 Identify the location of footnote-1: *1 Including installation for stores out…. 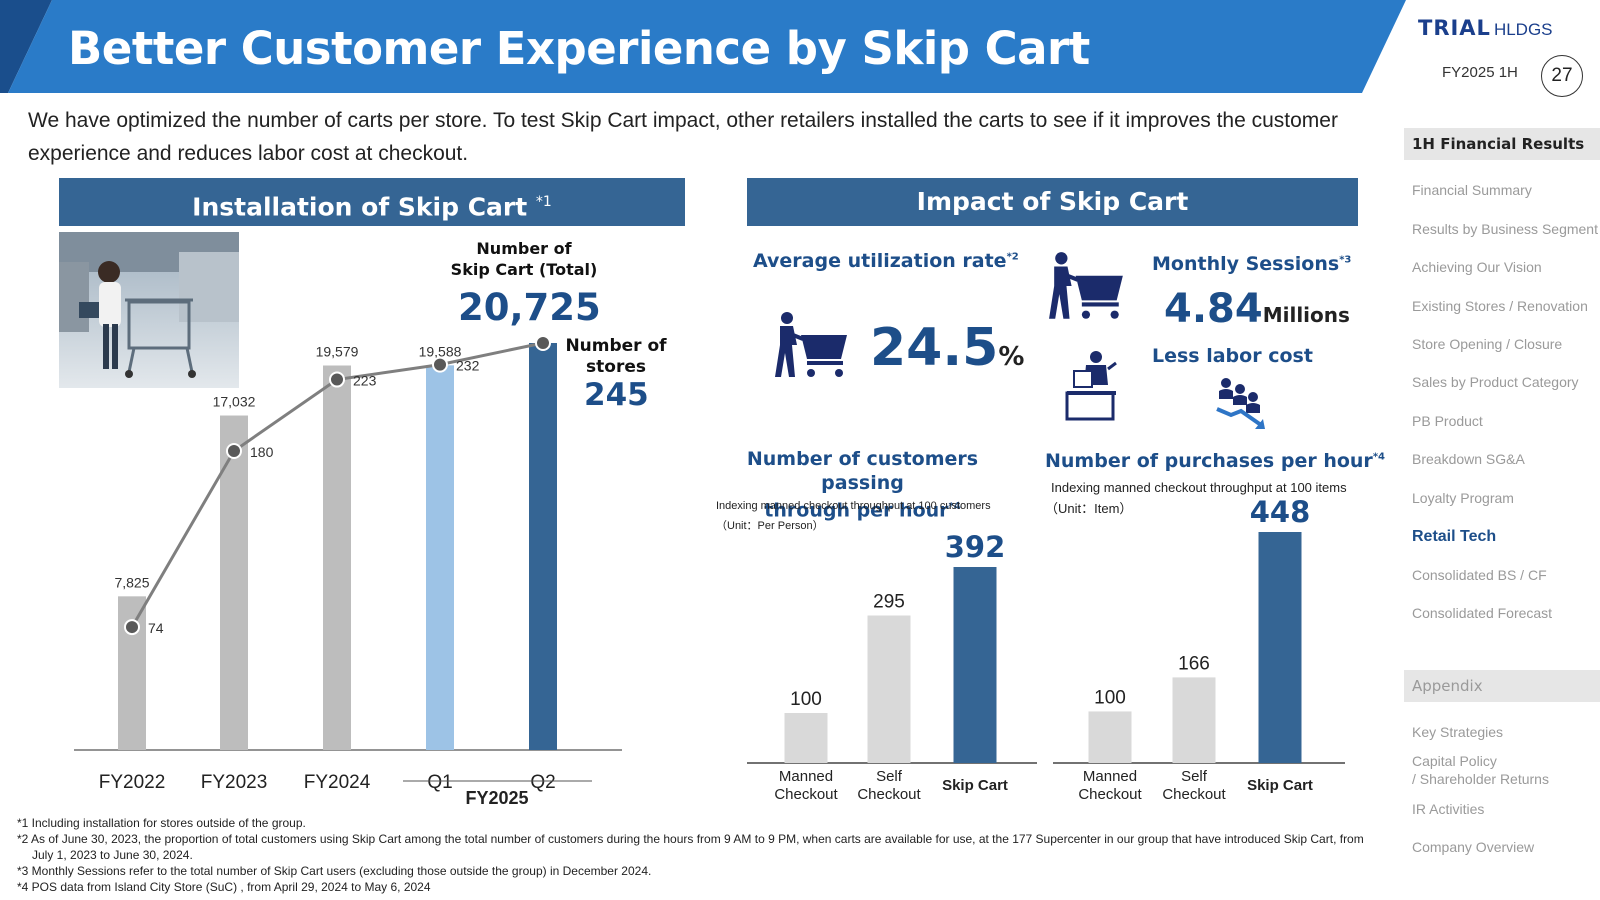
(161, 823).